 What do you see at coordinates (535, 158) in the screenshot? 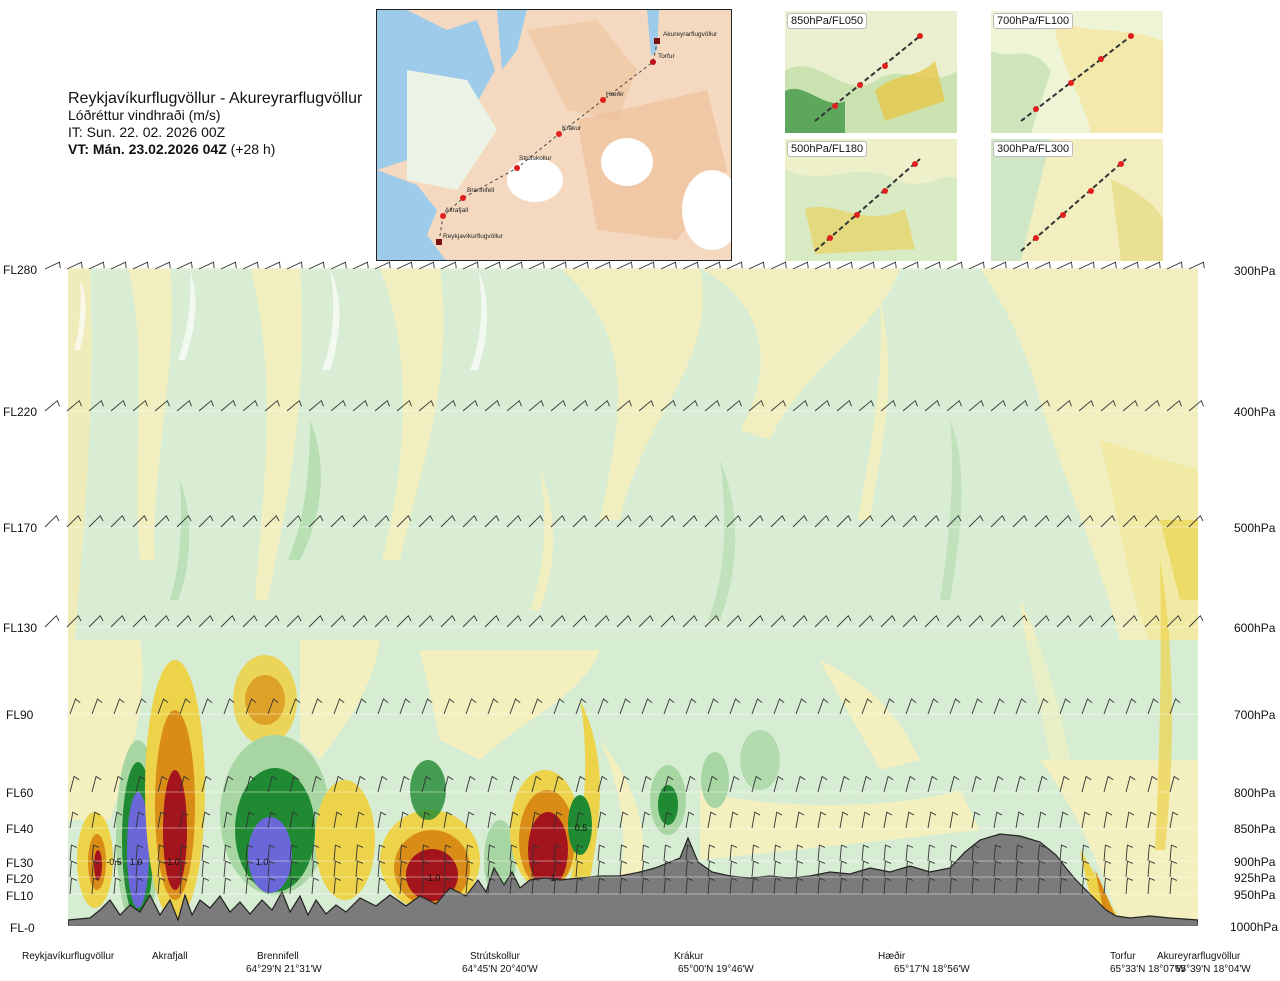
I see `map-label-strutskollur: Strútskollur` at bounding box center [535, 158].